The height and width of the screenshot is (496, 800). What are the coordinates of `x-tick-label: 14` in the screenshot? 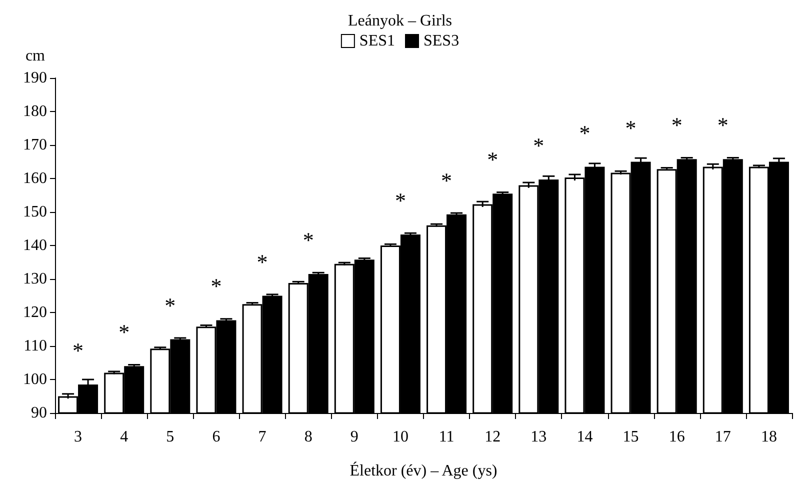 It's located at (584, 437).